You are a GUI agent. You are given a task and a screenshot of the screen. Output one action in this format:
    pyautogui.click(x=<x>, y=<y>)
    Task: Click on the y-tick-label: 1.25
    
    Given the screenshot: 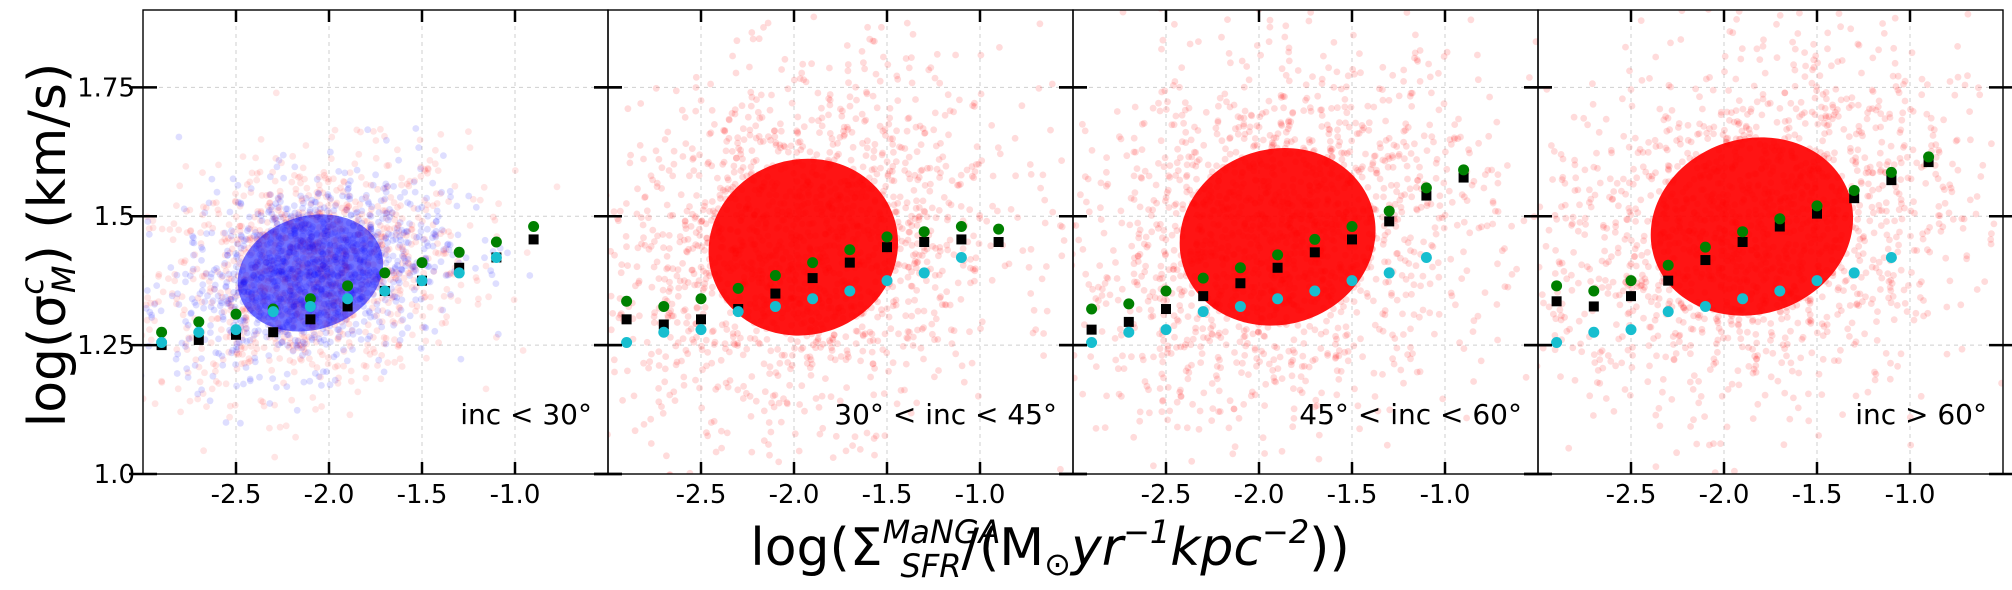 What is the action you would take?
    pyautogui.click(x=106, y=346)
    